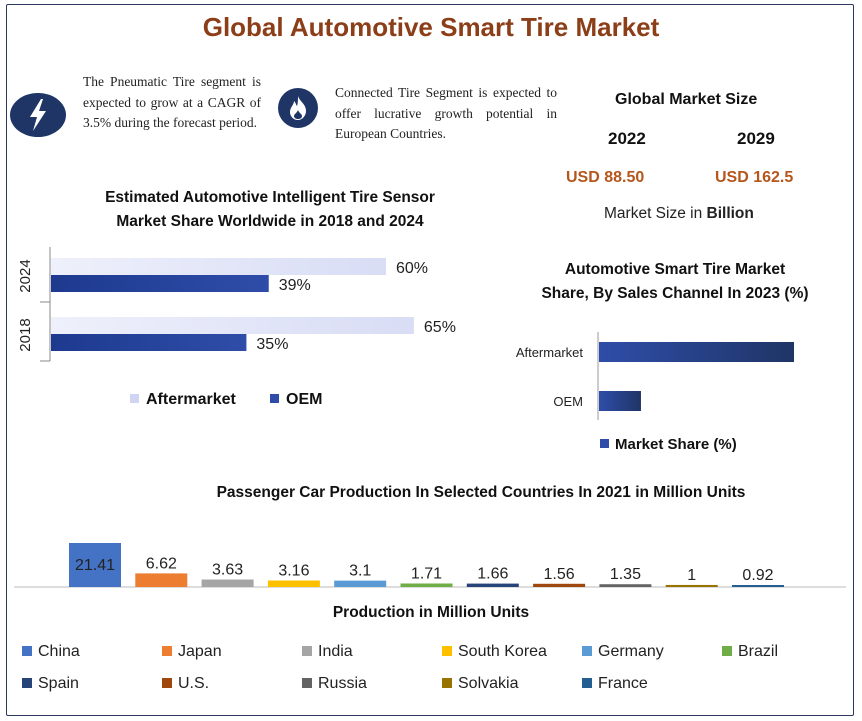 The width and height of the screenshot is (862, 721). I want to click on year-tick-label: 2018, so click(25, 334).